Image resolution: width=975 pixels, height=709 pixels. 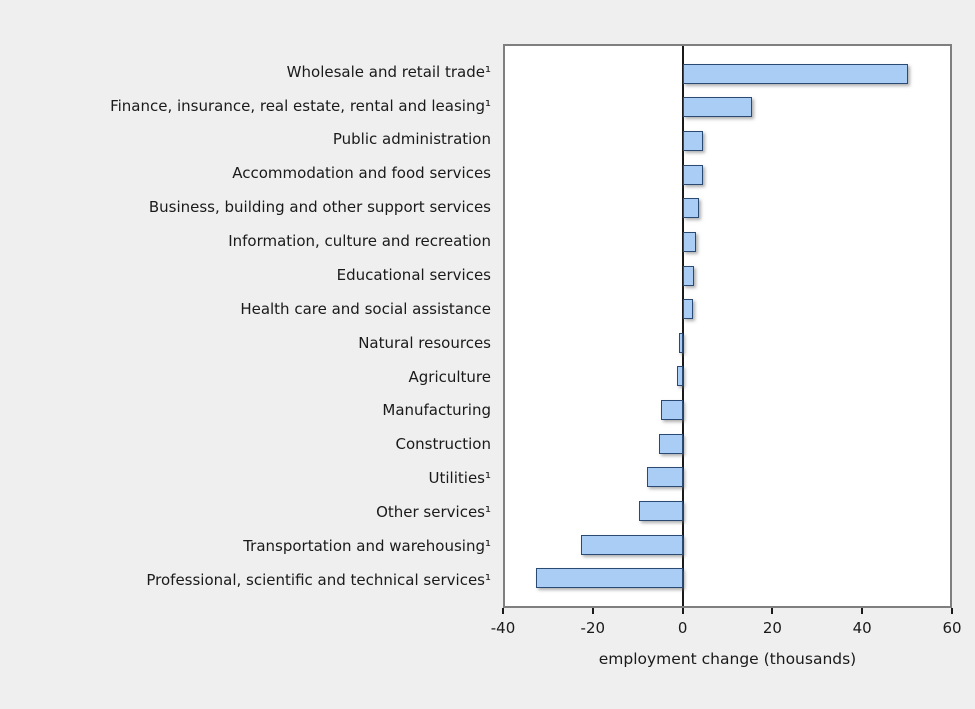 What do you see at coordinates (424, 342) in the screenshot?
I see `category-label: Natural resources` at bounding box center [424, 342].